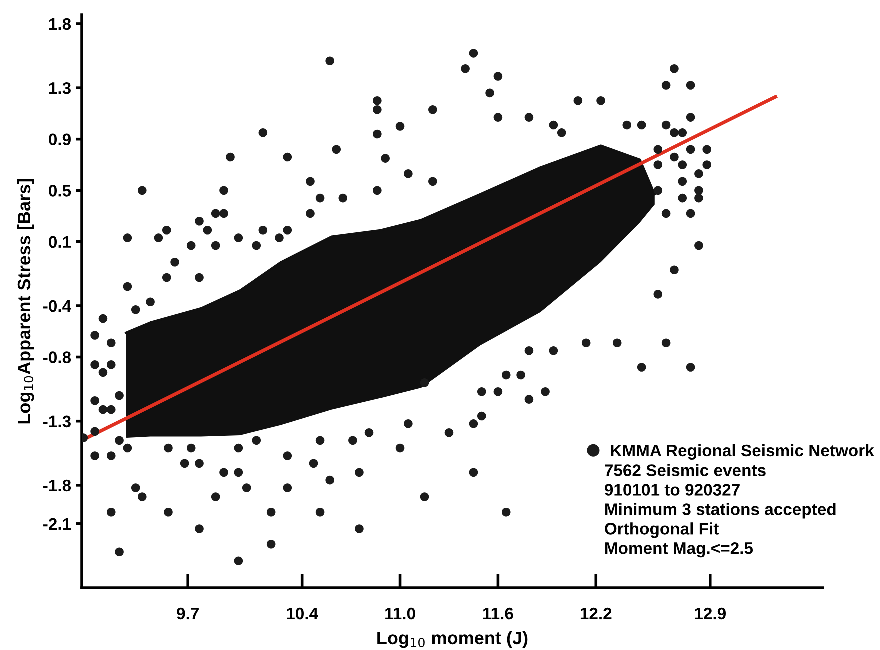  What do you see at coordinates (710, 614) in the screenshot?
I see `x-tick-label: 12.9` at bounding box center [710, 614].